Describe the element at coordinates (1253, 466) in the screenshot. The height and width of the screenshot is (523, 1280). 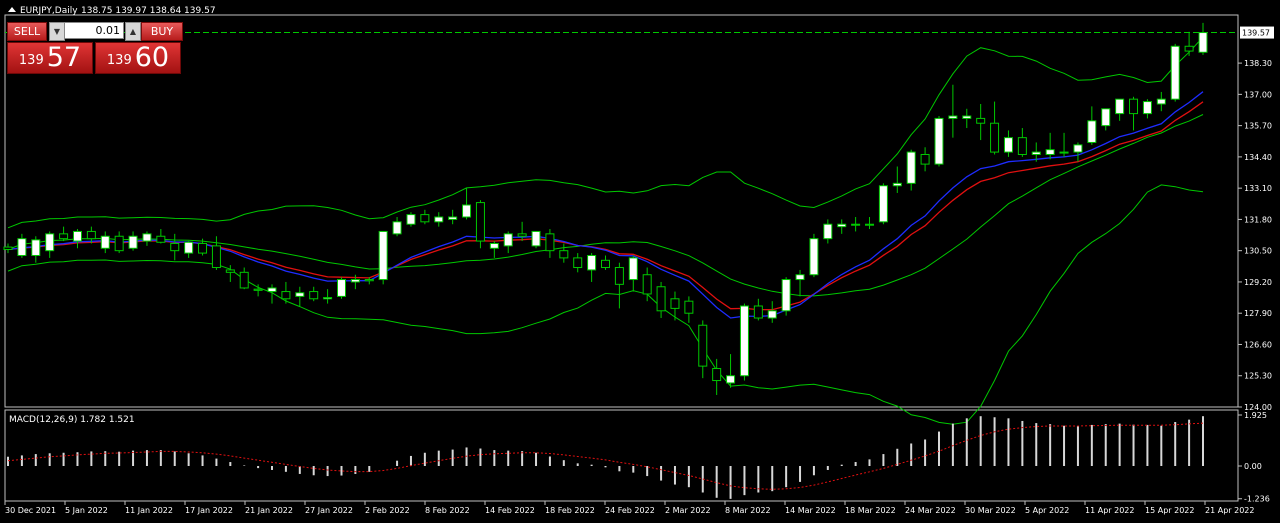
I see `macd-tick-label: 0.00` at that location.